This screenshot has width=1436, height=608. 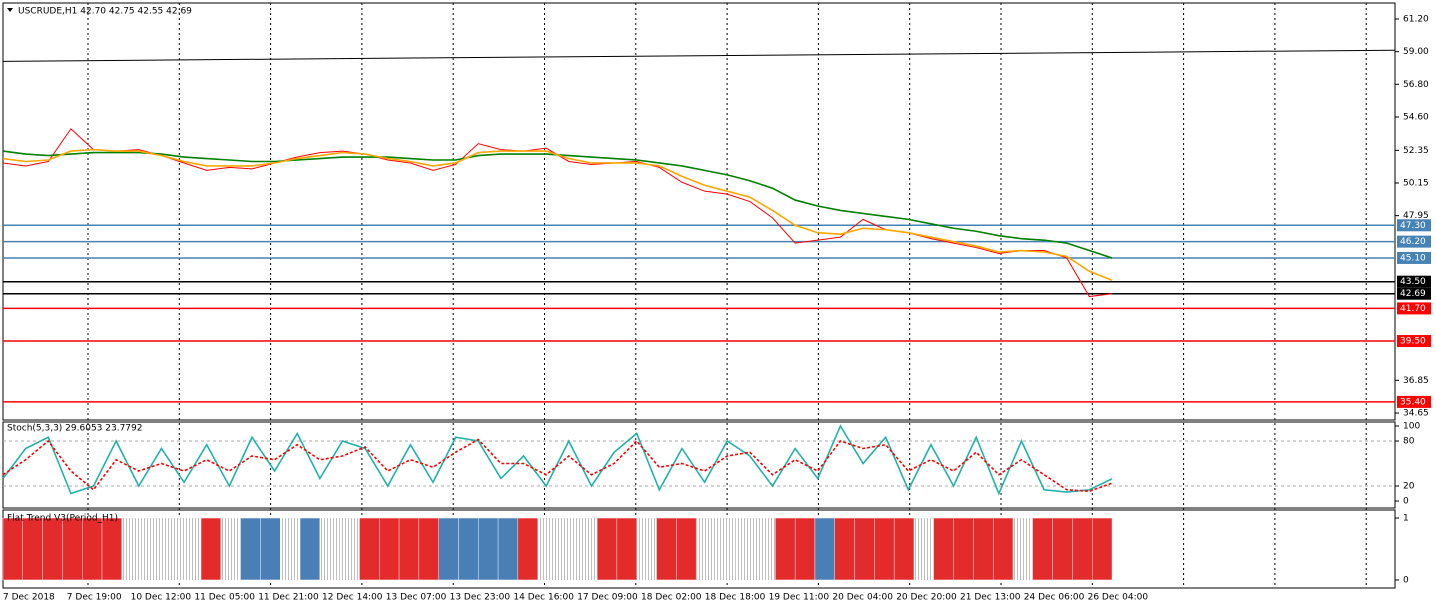 What do you see at coordinates (352, 598) in the screenshot?
I see `x-tick-label: 12 Dec 14:00` at bounding box center [352, 598].